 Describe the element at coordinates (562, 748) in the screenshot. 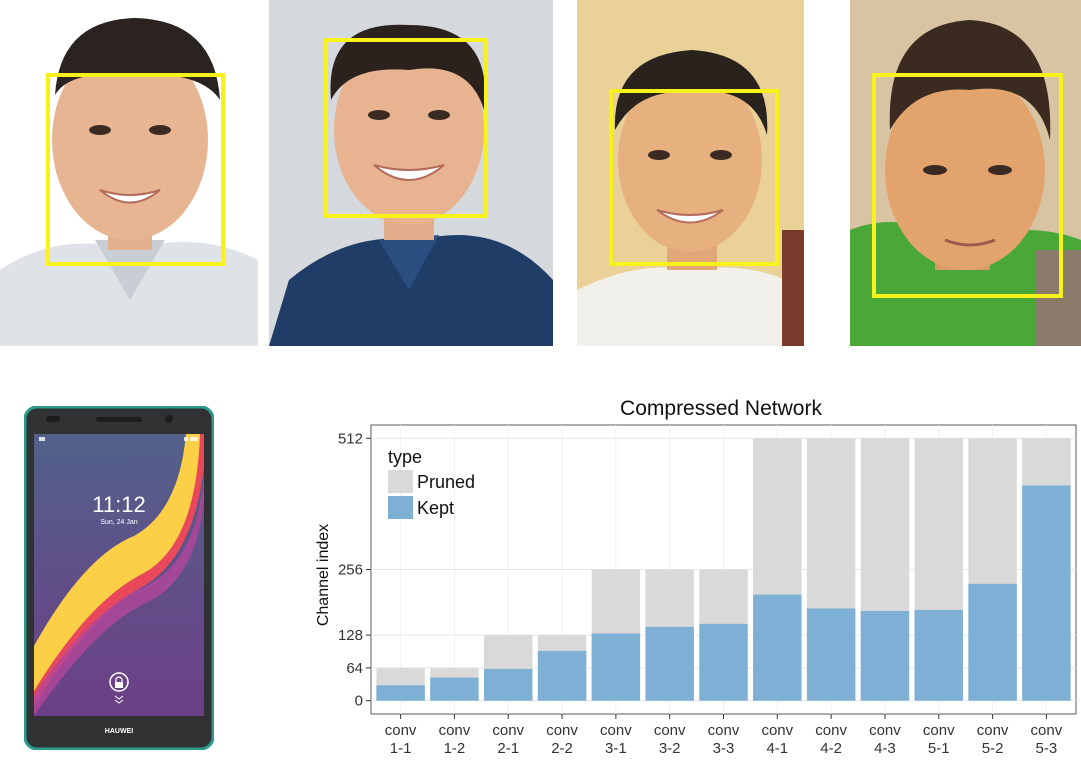

I see `x-tick-label: 2-2` at that location.